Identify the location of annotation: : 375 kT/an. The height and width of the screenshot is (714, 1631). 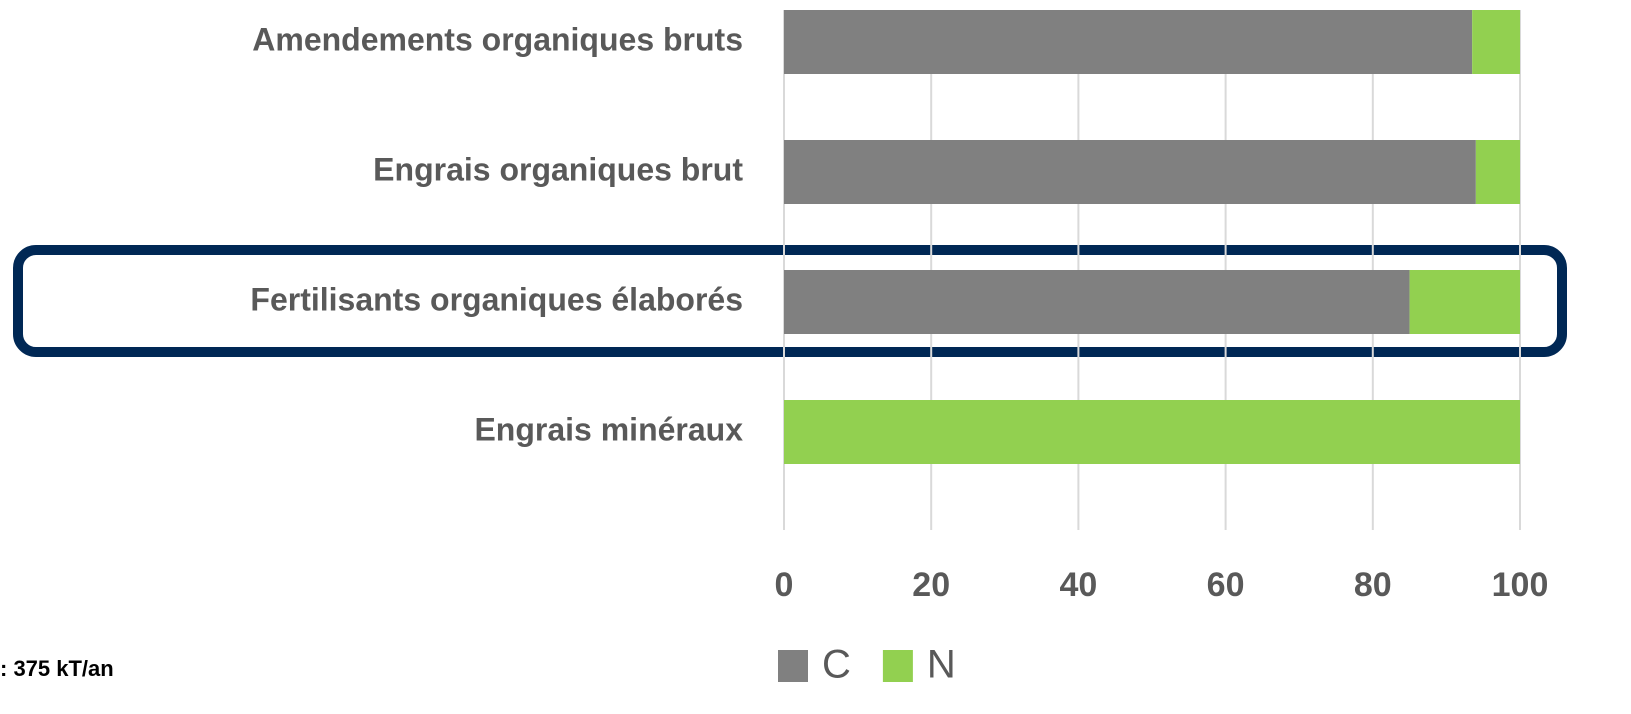
(57, 668).